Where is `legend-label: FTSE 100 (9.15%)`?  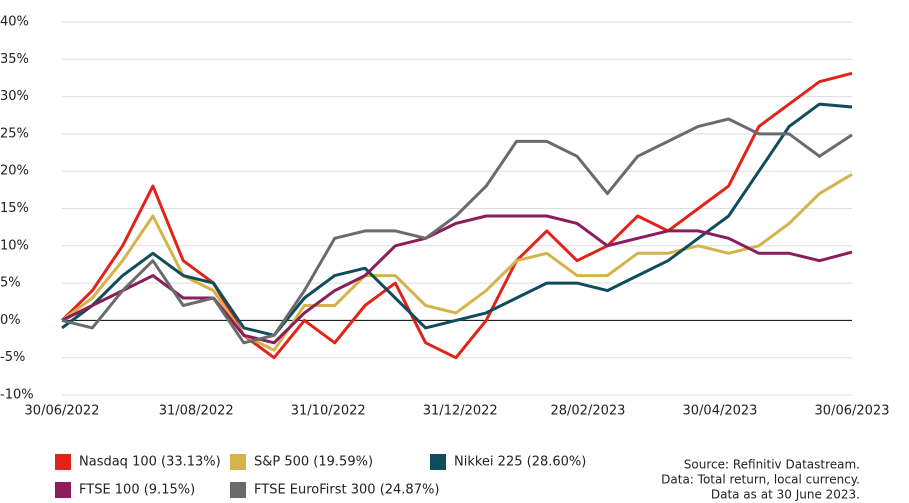 legend-label: FTSE 100 (9.15%) is located at coordinates (137, 490).